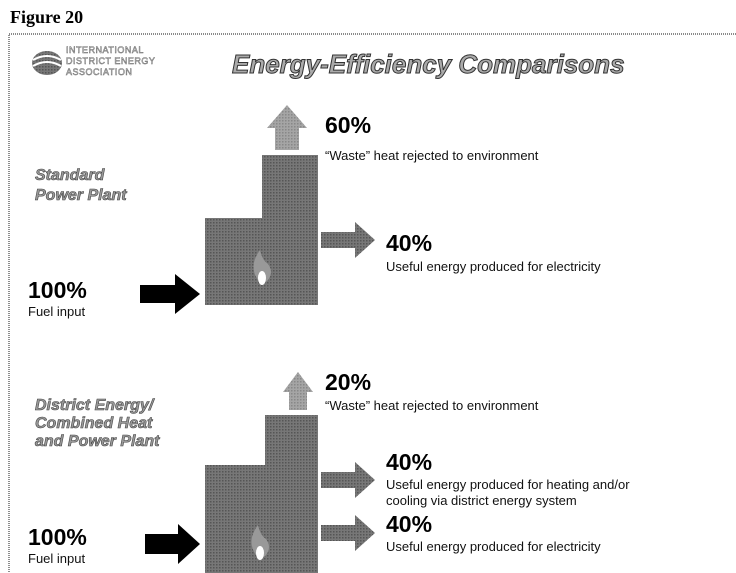 This screenshot has height=573, width=736. What do you see at coordinates (46, 17) in the screenshot?
I see `figure-label: Figure 20` at bounding box center [46, 17].